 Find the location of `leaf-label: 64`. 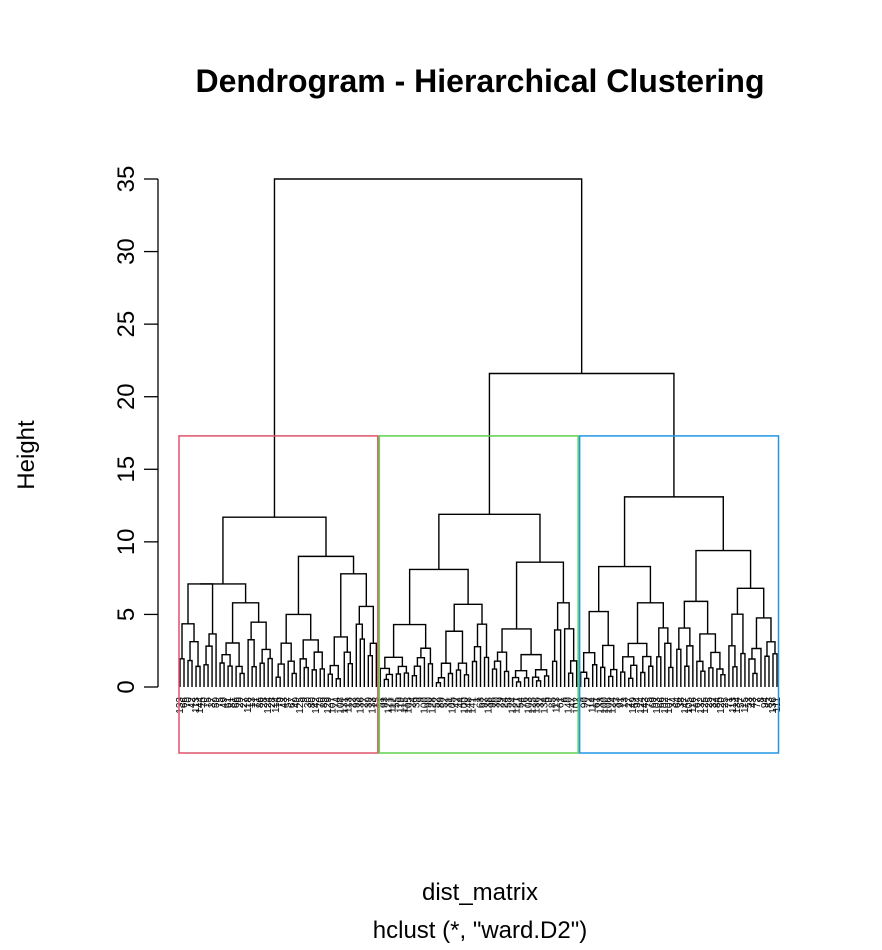

leaf-label: 64 is located at coordinates (677, 703).